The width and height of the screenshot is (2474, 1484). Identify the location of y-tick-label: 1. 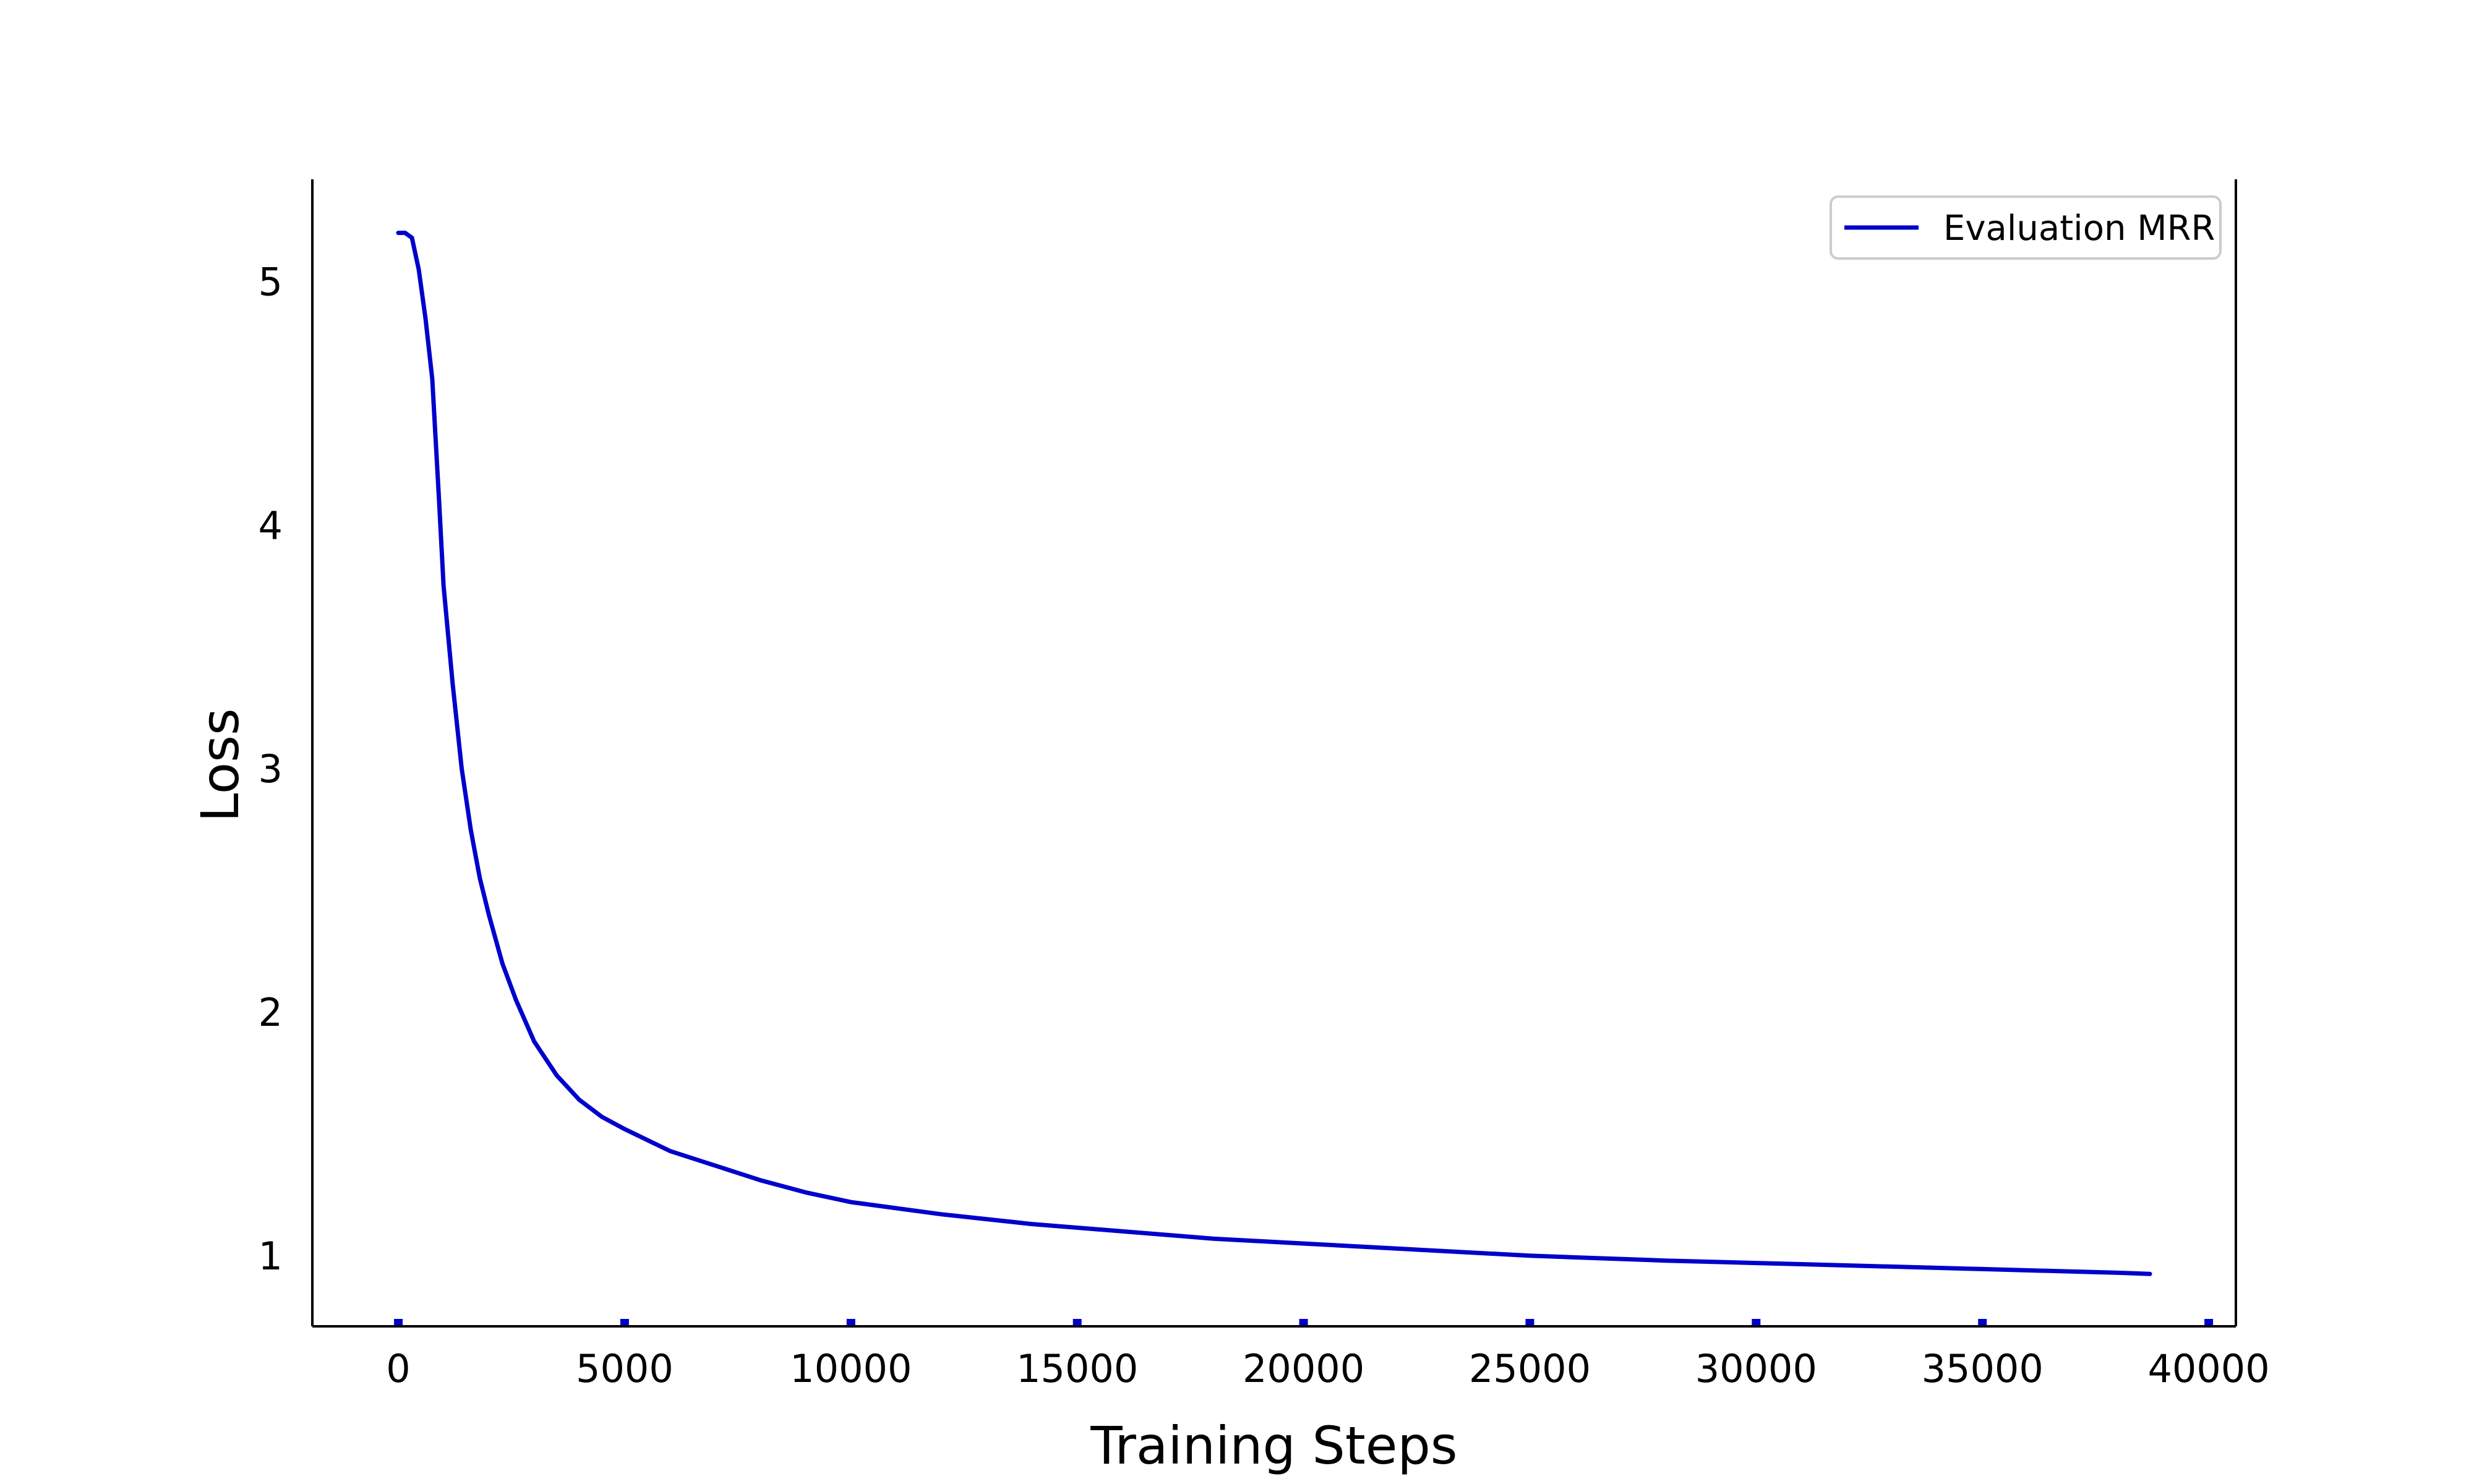
(271, 1256).